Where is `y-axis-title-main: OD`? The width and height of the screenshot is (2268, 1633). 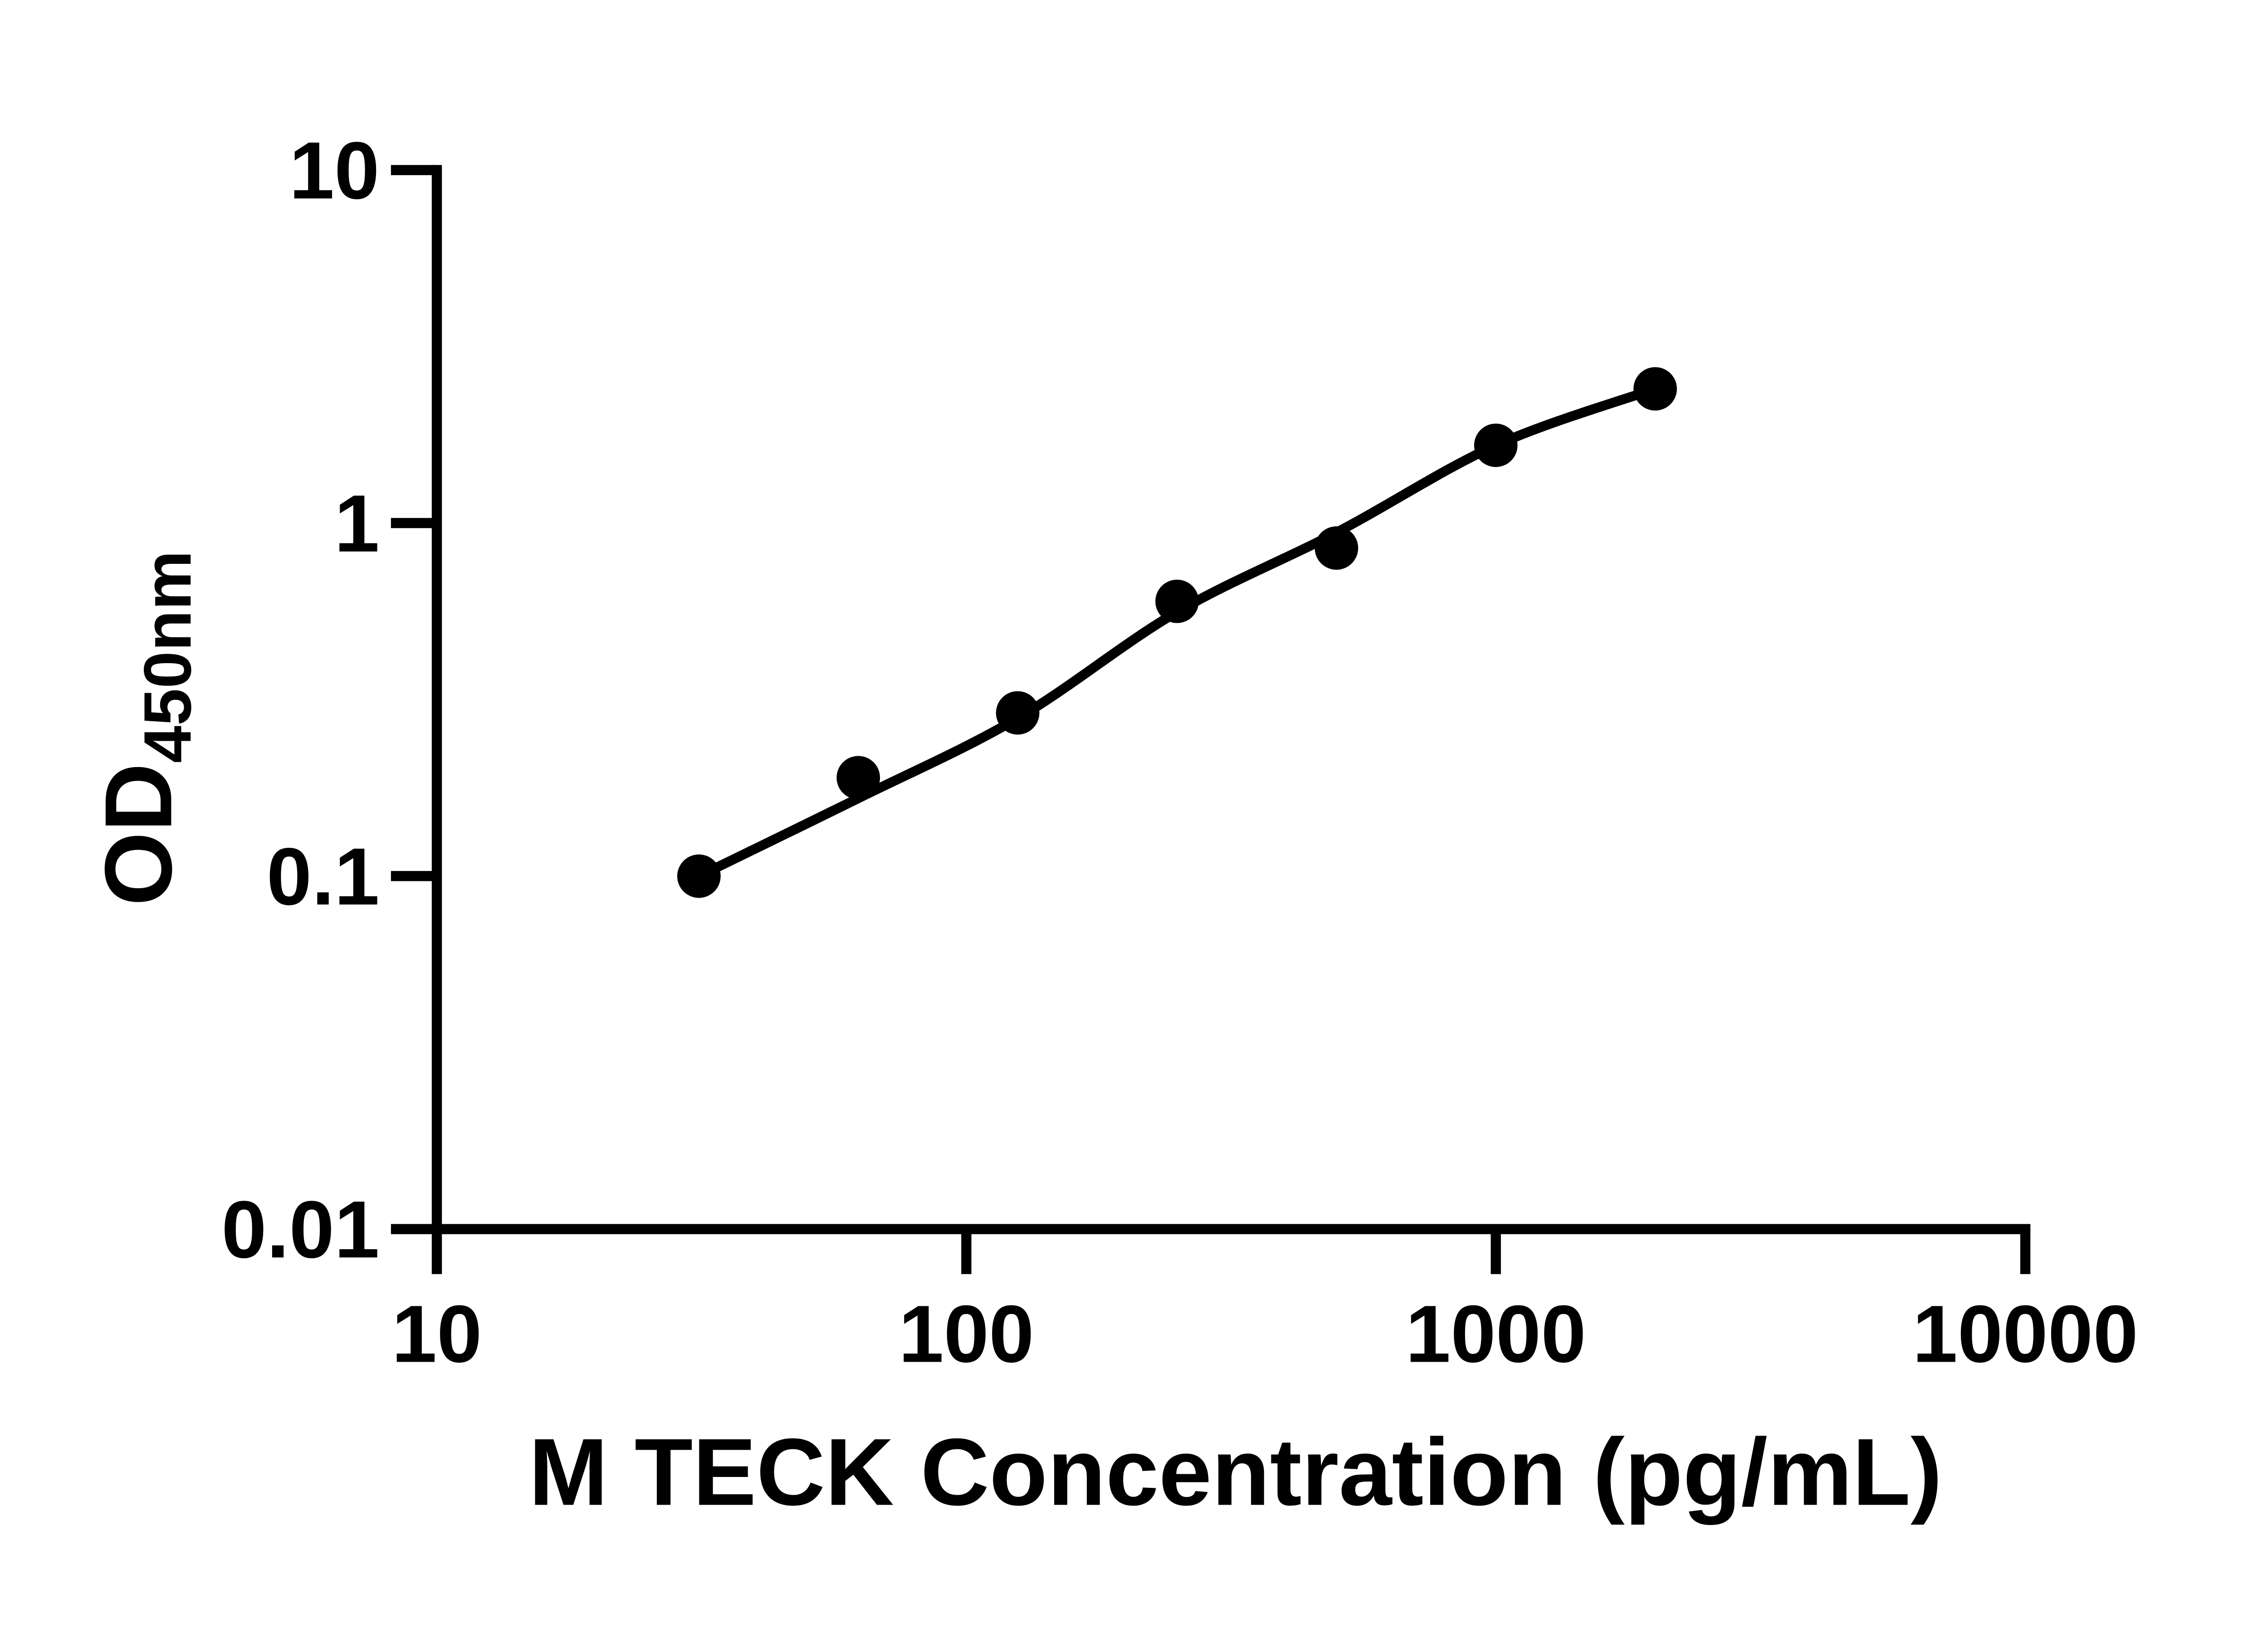
y-axis-title-main: OD is located at coordinates (138, 834).